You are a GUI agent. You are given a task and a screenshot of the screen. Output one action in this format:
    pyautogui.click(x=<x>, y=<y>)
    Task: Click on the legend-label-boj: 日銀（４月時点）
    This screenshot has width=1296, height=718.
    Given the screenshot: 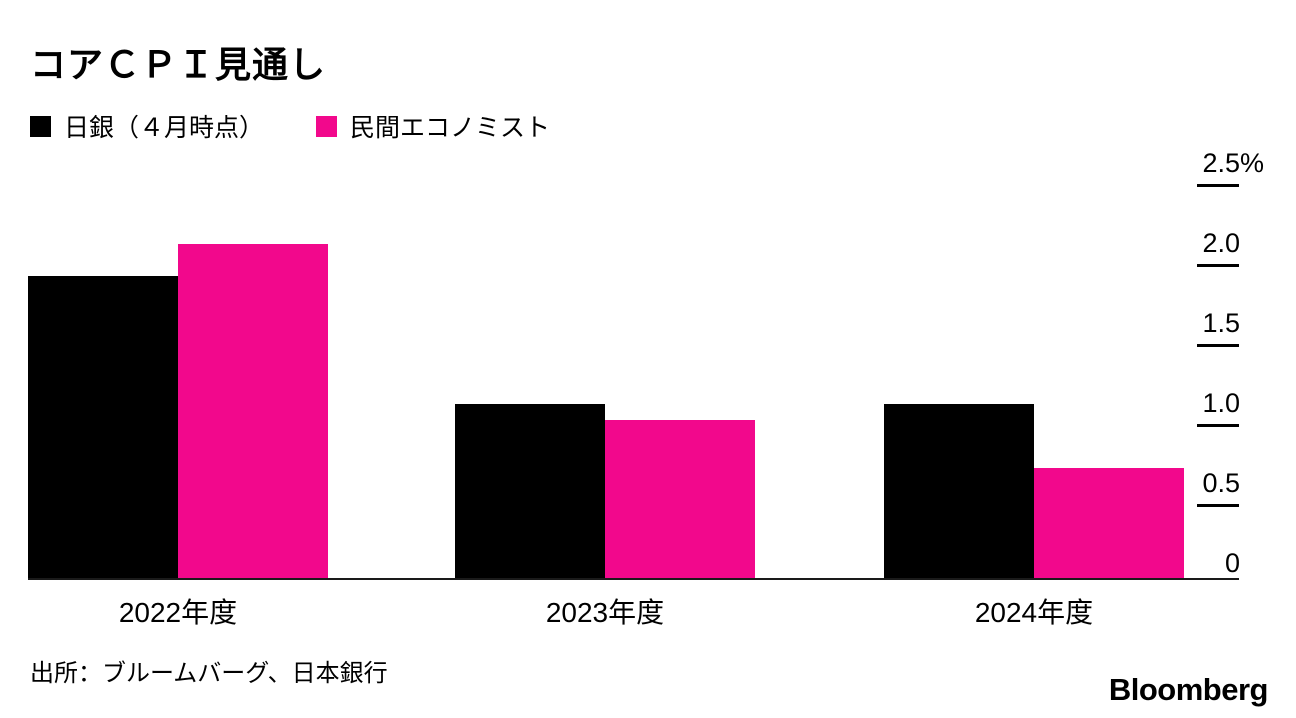 What is the action you would take?
    pyautogui.click(x=164, y=128)
    